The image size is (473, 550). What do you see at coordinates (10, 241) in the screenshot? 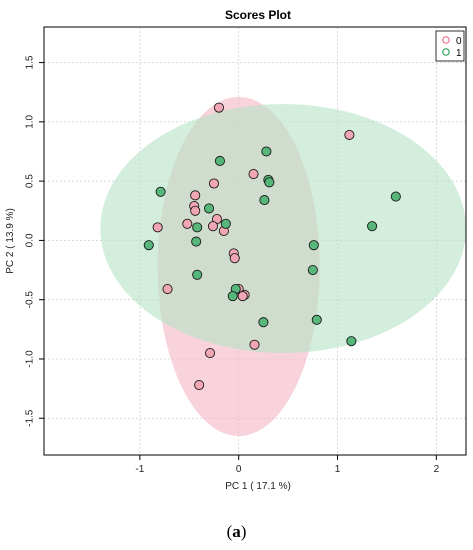
I see `y-axis-label: PC 2 ( 13.9 %)` at bounding box center [10, 241].